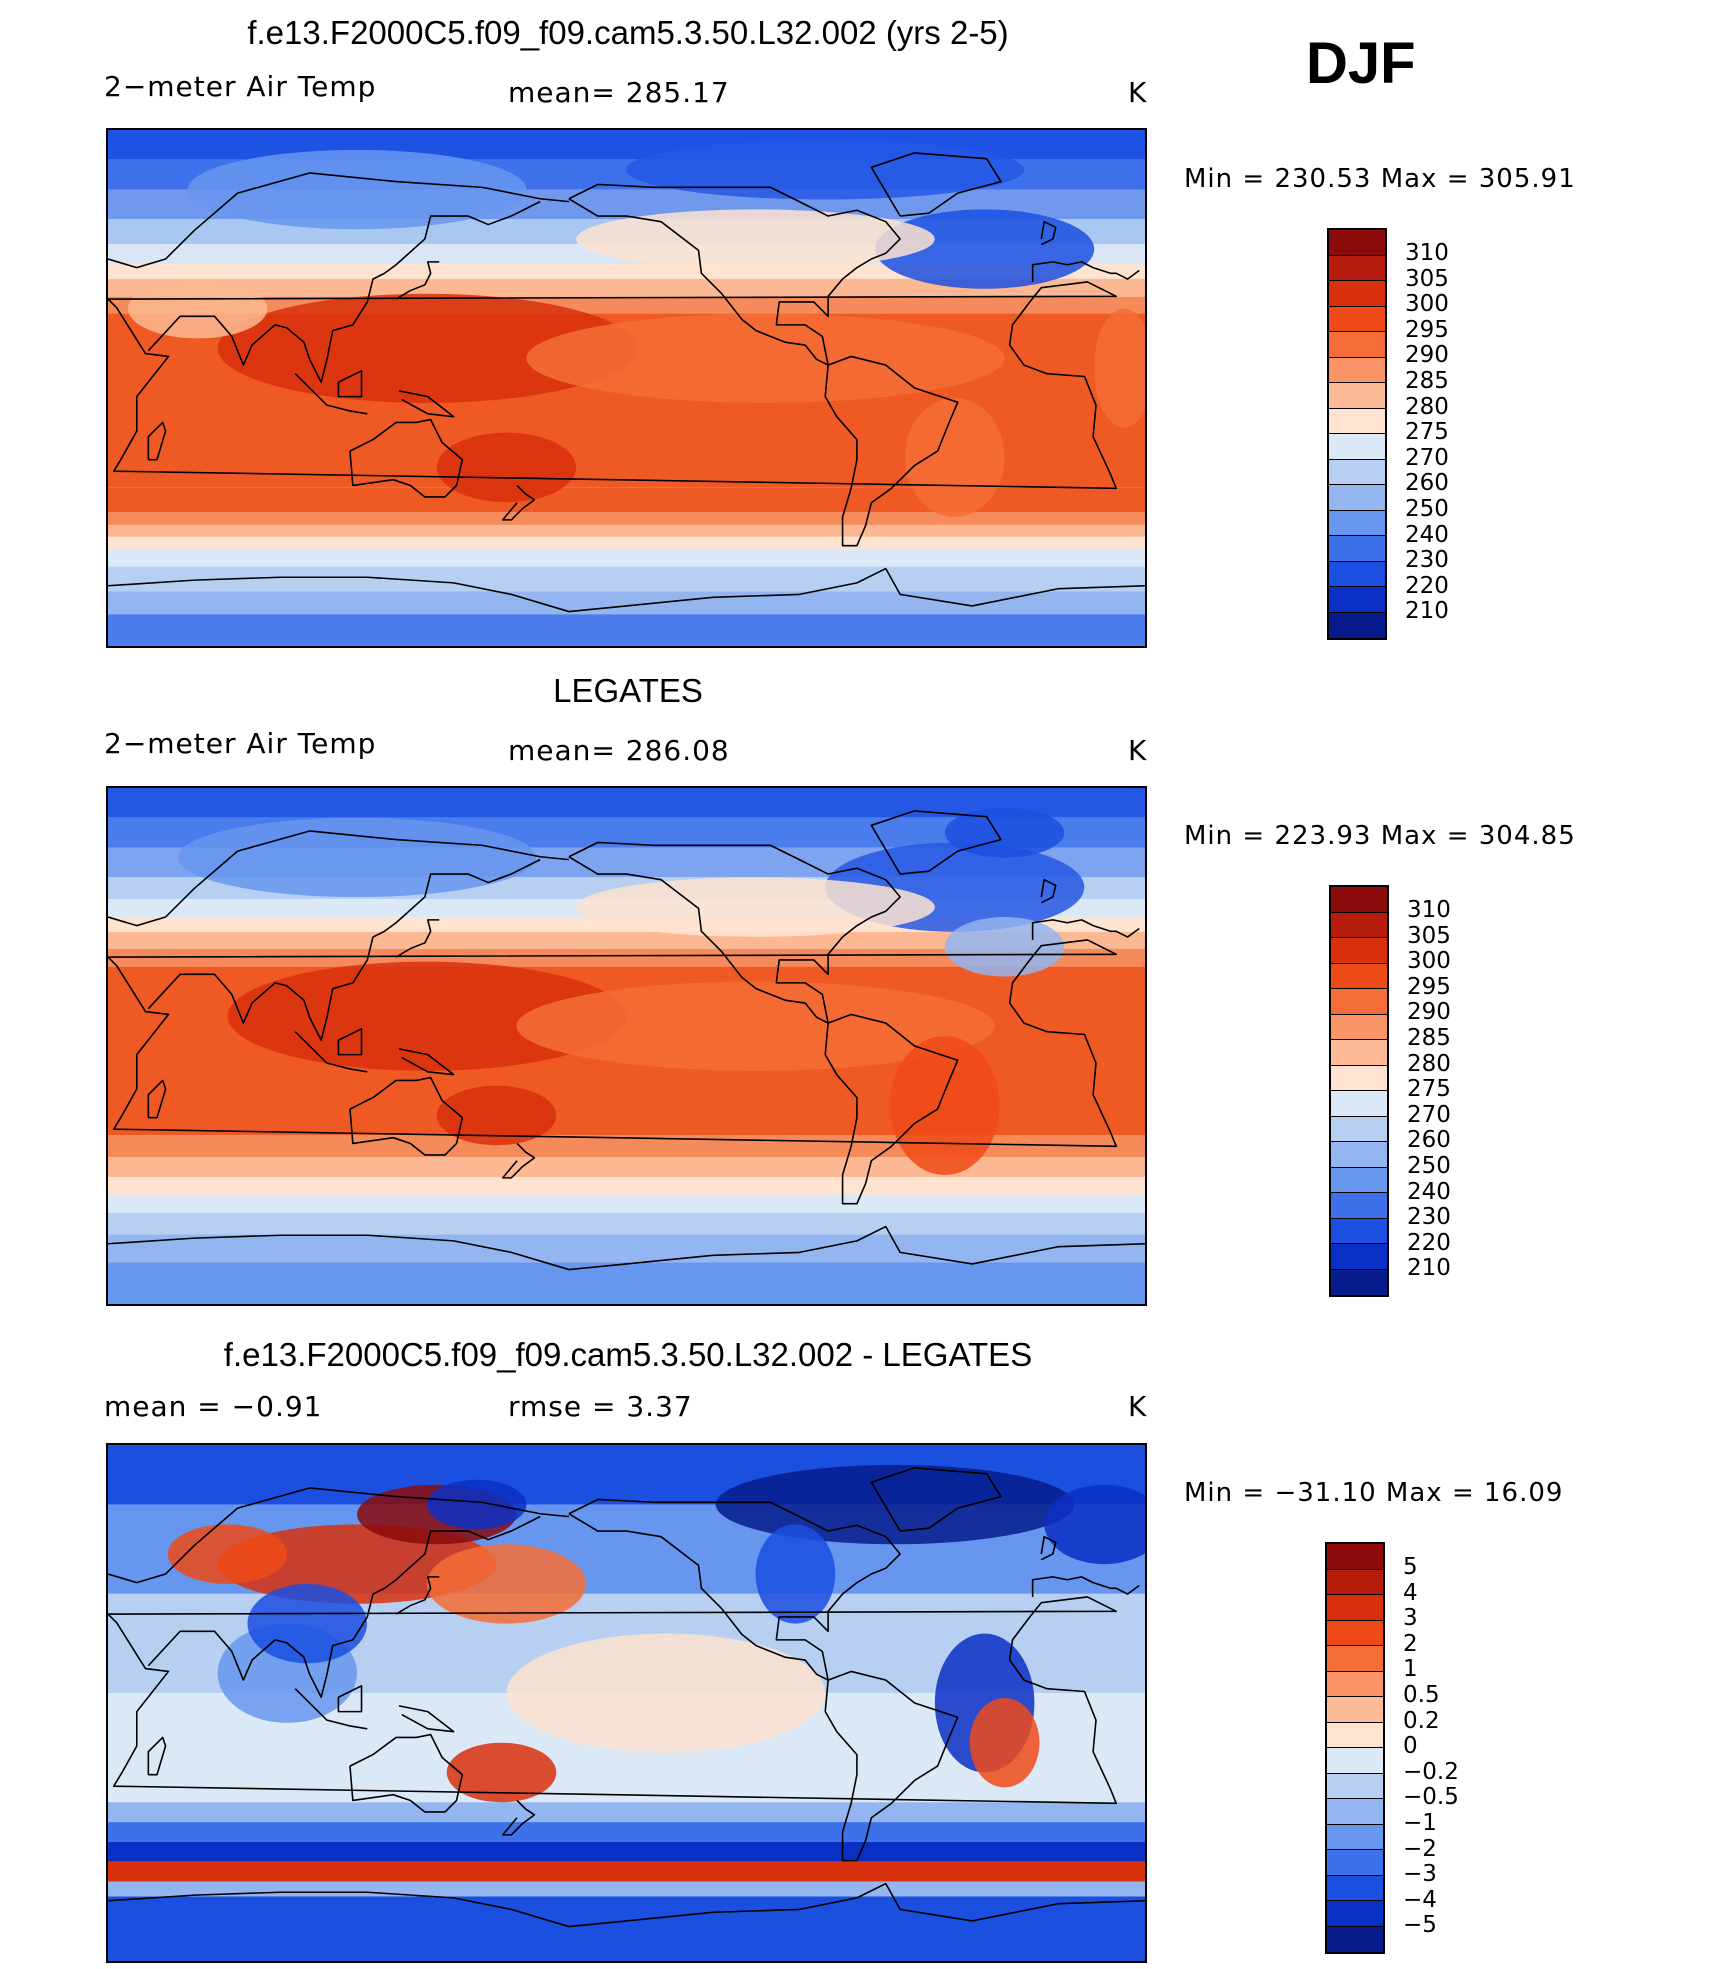  What do you see at coordinates (1429, 1063) in the screenshot?
I see `colorbar-tick-label: 280` at bounding box center [1429, 1063].